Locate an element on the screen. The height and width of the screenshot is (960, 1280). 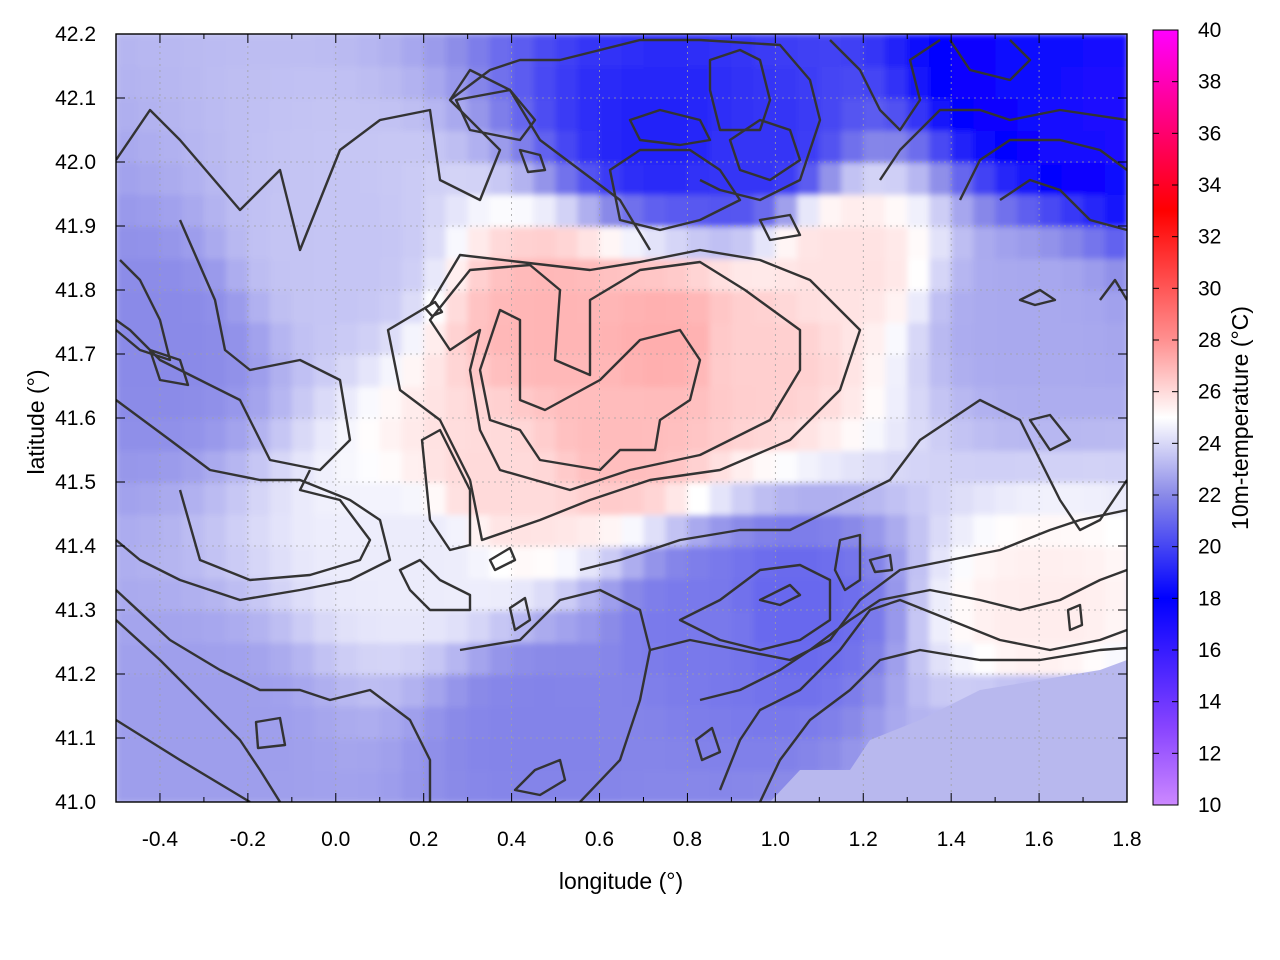
colorbar-tick-label: 10 is located at coordinates (1209, 805).